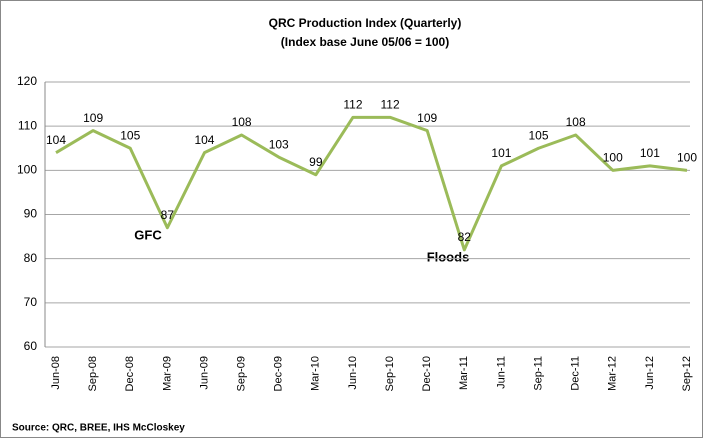 Image resolution: width=703 pixels, height=438 pixels. Describe the element at coordinates (279, 144) in the screenshot. I see `data-label: 103` at that location.